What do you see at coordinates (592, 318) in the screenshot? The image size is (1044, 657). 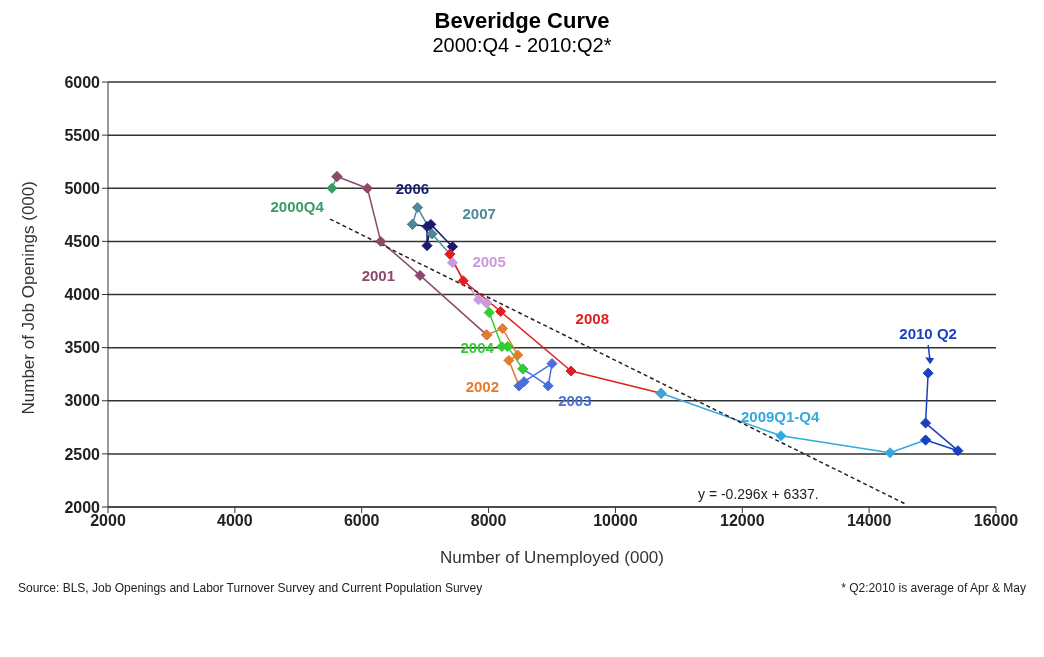 I see `text: 2008` at bounding box center [592, 318].